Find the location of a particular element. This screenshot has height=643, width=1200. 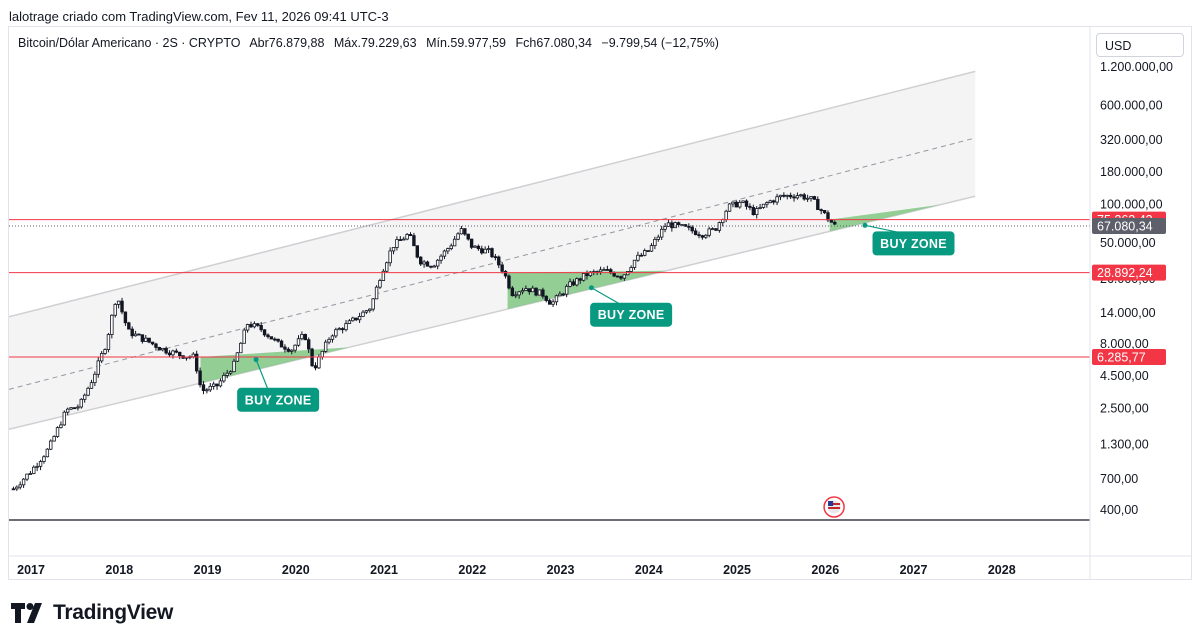

annotation-label-0: BUY ZONE is located at coordinates (278, 400).